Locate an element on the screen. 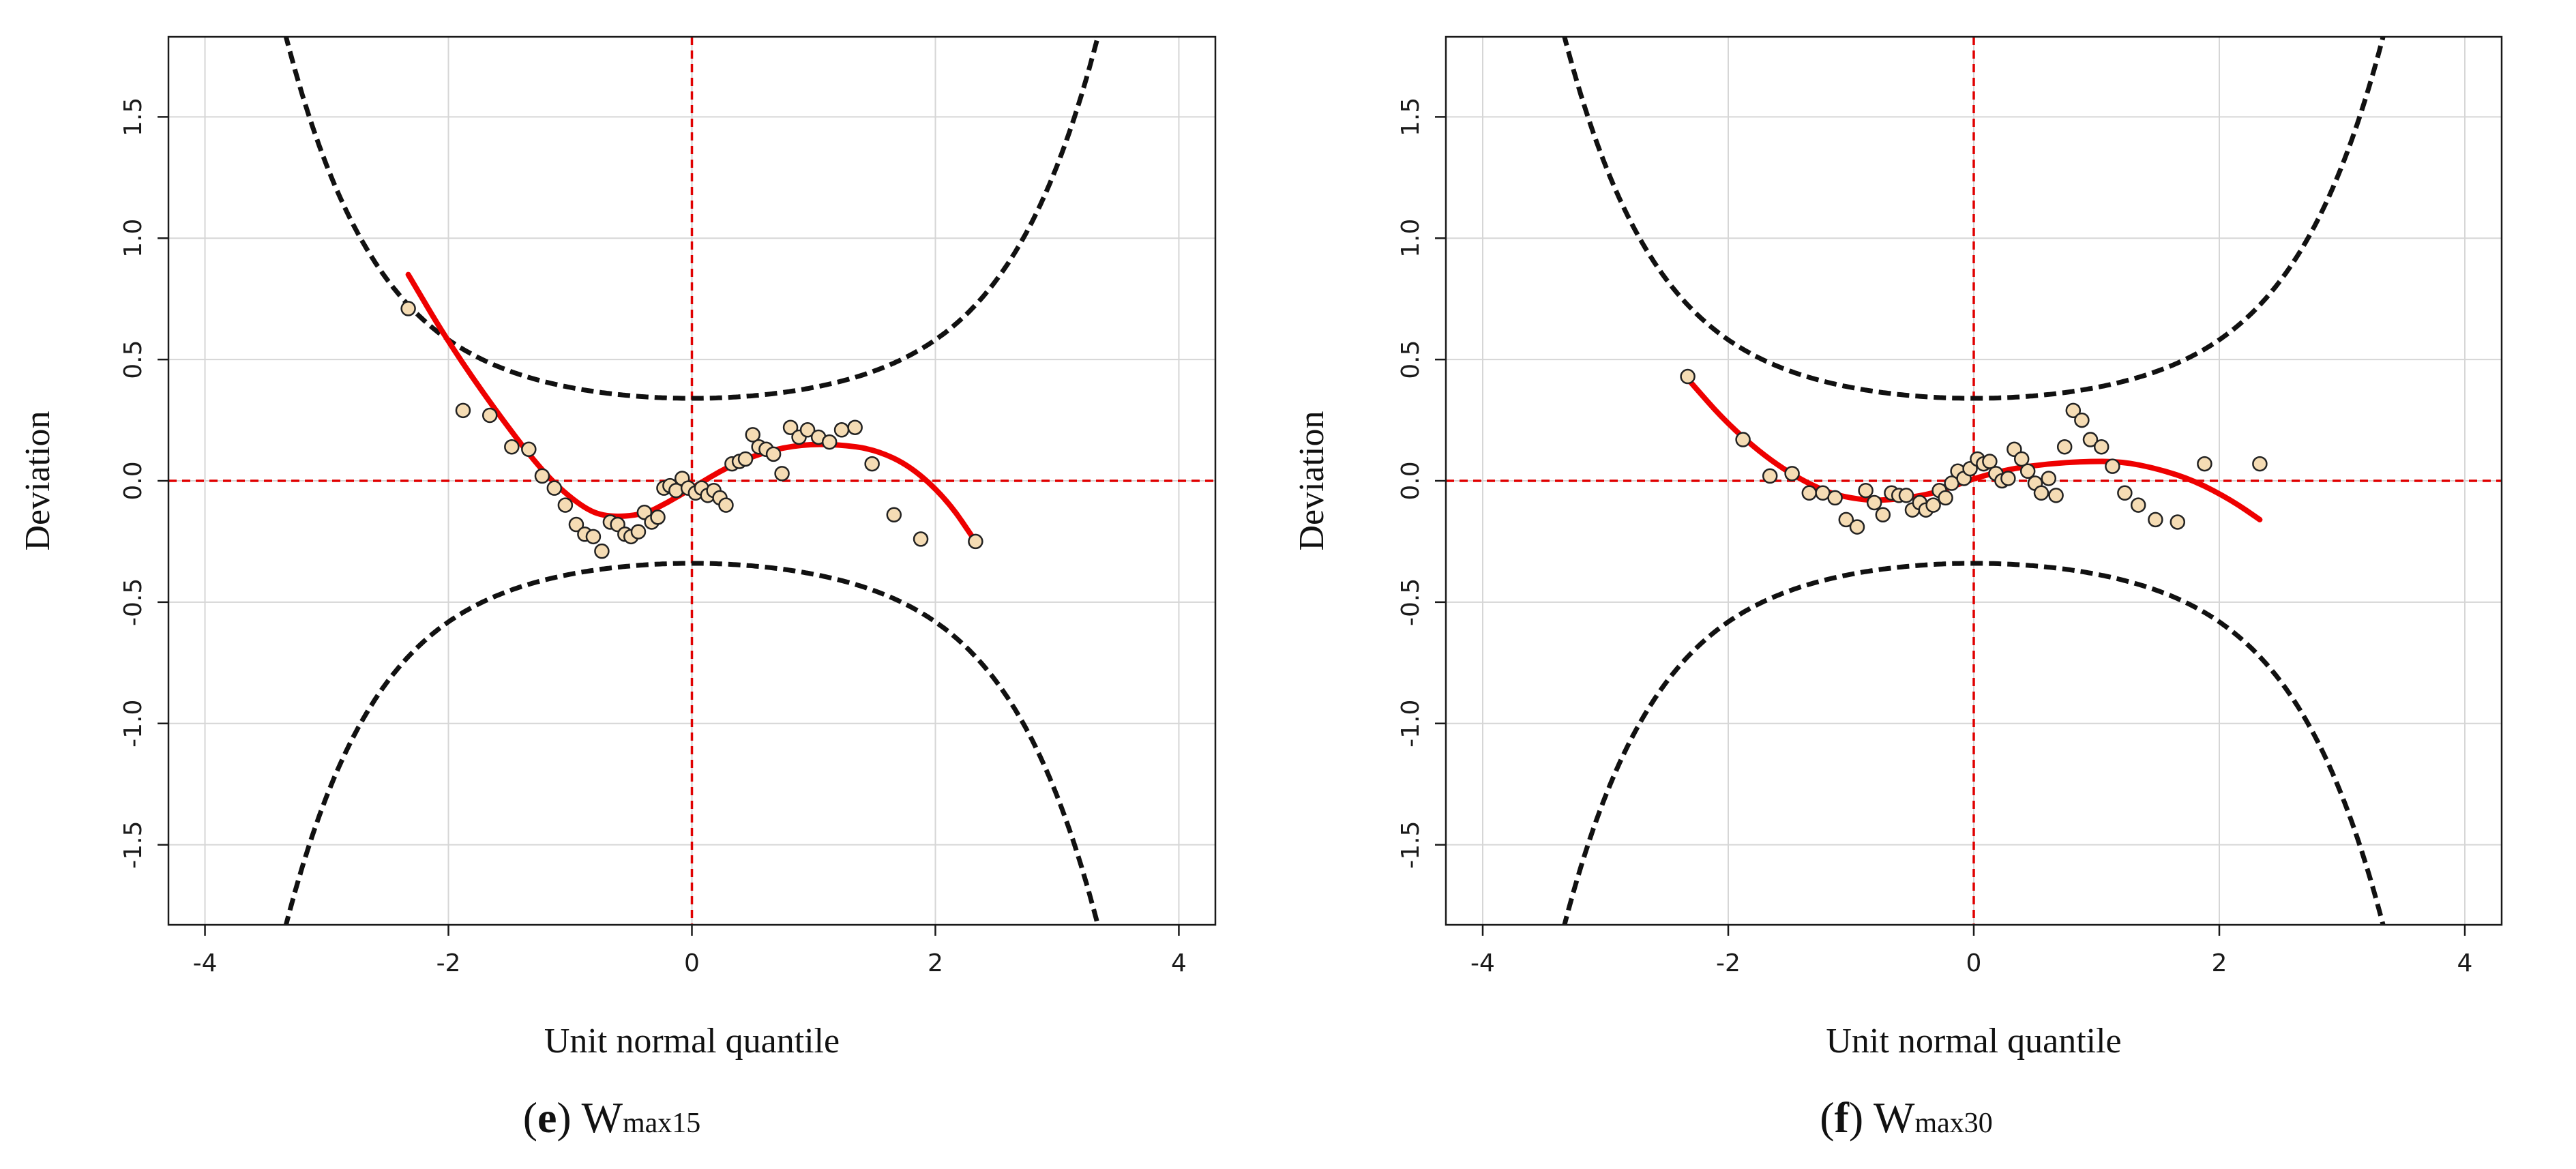 Image resolution: width=2576 pixels, height=1169 pixels. caption-sub: max30 is located at coordinates (1953, 1123).